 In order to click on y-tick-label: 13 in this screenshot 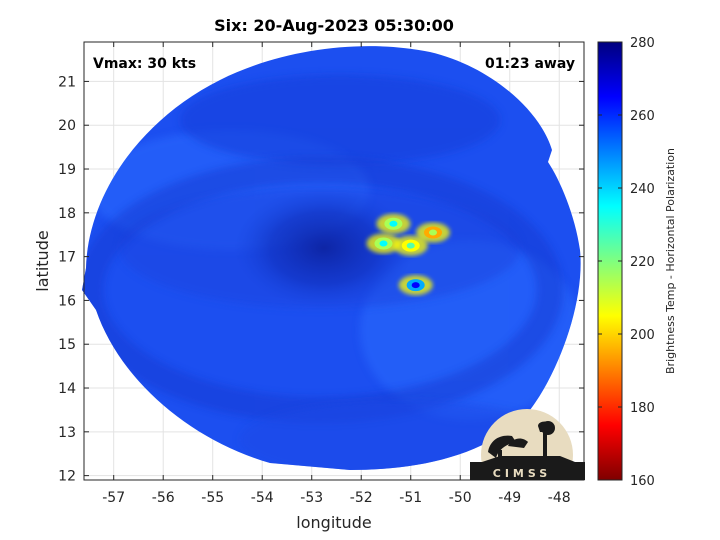, I will do `click(67, 433)`.